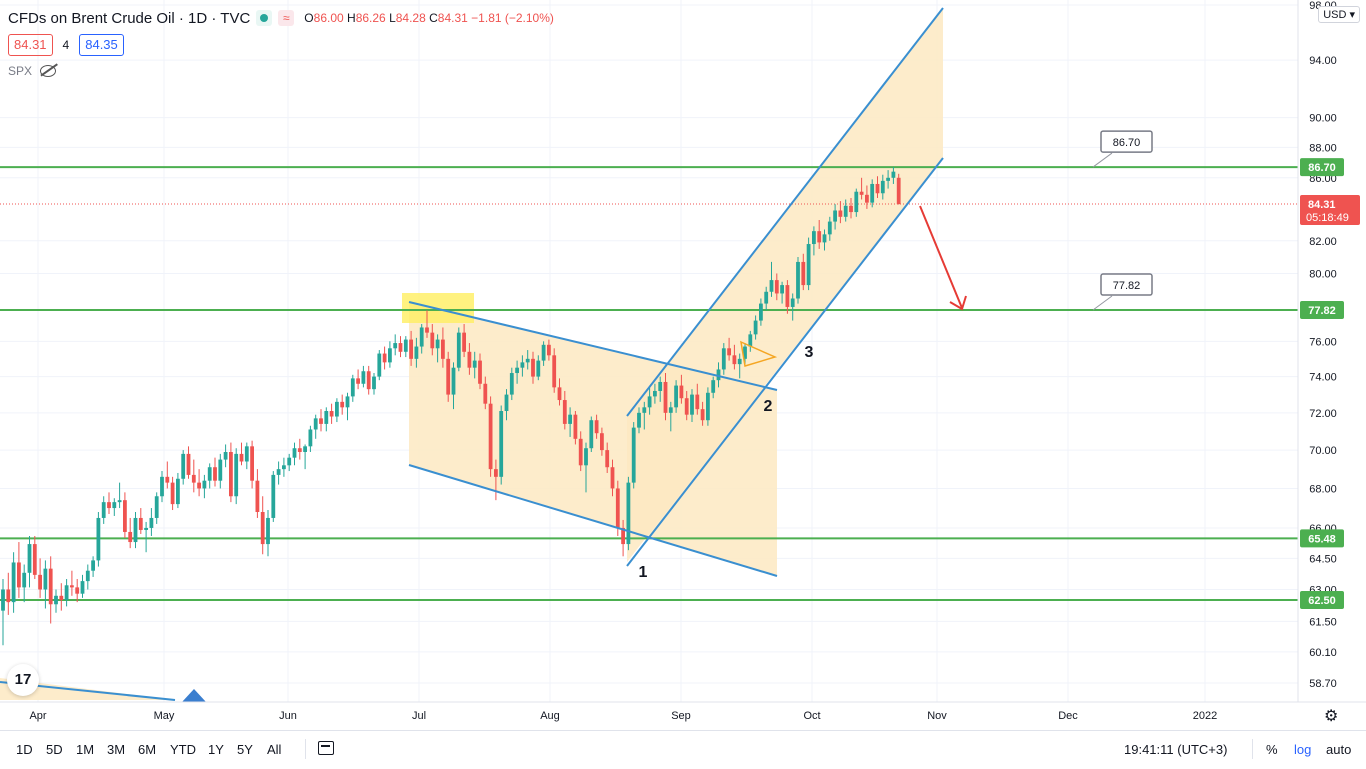 The width and height of the screenshot is (1366, 769). Describe the element at coordinates (101, 45) in the screenshot. I see `buy-button: 84.35` at that location.